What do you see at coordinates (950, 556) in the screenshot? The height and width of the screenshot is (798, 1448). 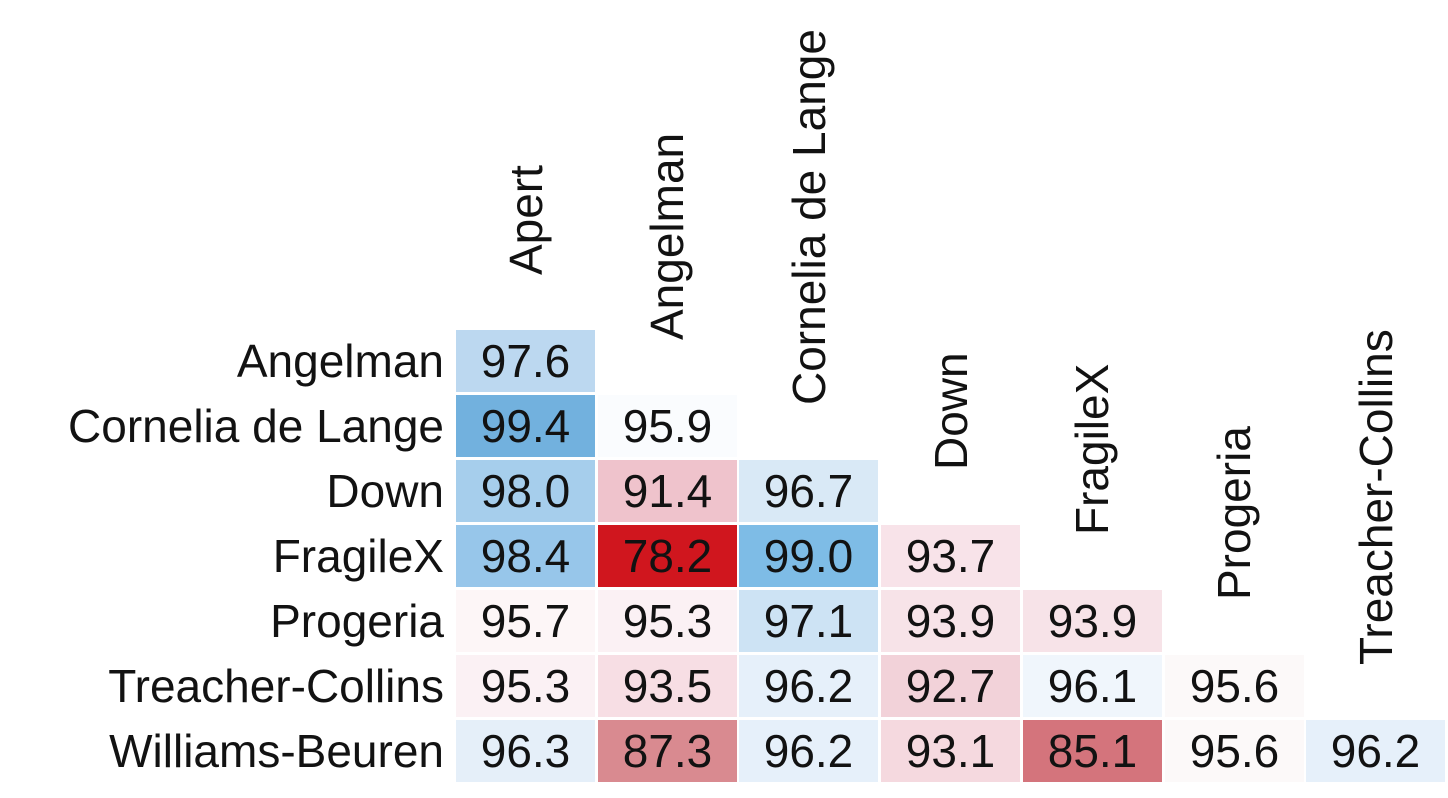 I see `heatmap-cell: 93.7` at bounding box center [950, 556].